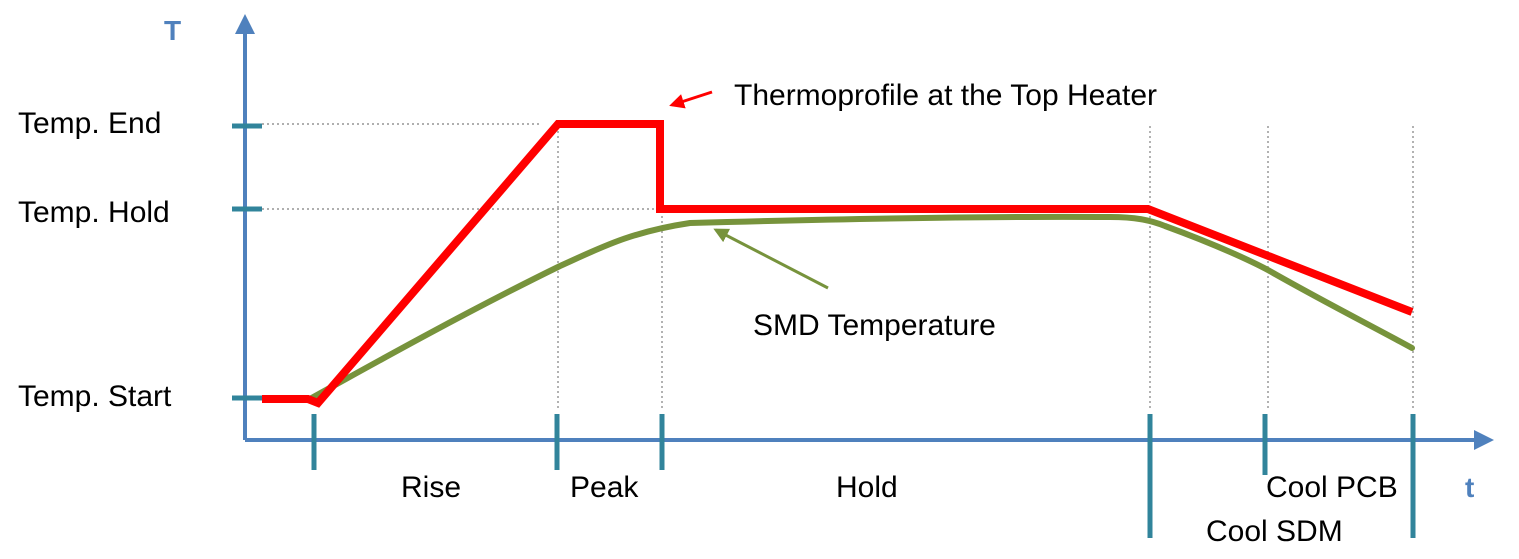  Describe the element at coordinates (431, 487) in the screenshot. I see `phase-label-rise: Rise` at that location.